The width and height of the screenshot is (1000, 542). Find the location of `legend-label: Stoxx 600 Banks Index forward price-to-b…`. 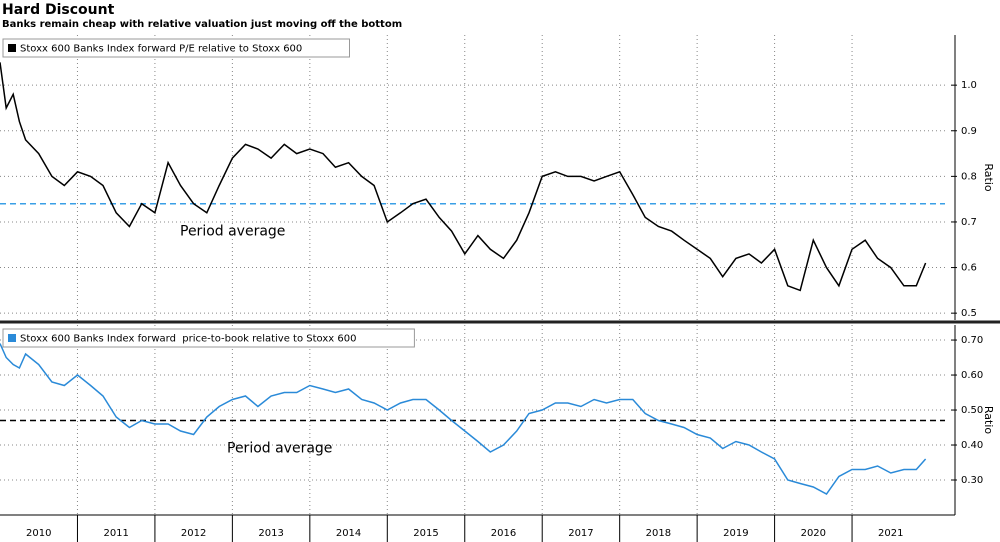

legend-label: Stoxx 600 Banks Index forward price-to-b… is located at coordinates (188, 339).